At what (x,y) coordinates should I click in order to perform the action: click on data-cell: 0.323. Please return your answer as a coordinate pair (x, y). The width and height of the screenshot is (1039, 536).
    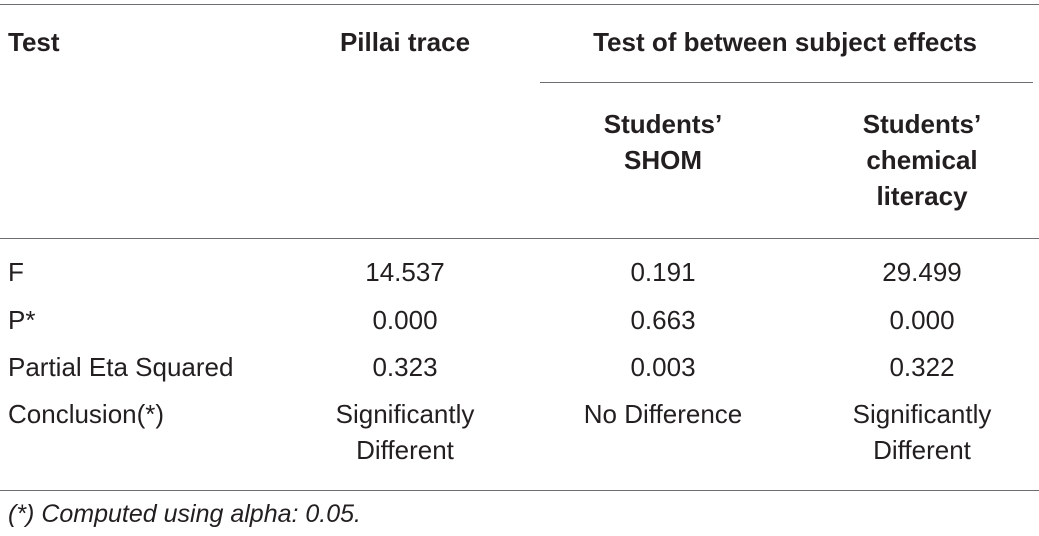
    Looking at the image, I should click on (405, 367).